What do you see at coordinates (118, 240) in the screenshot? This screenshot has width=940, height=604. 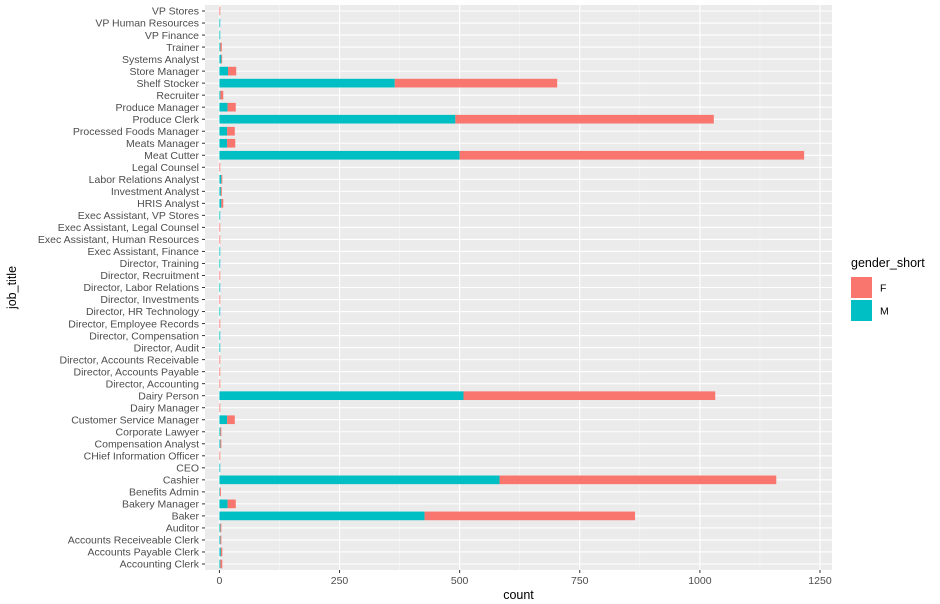 I see `y-tick-label-exec-assistant-human-resources: Exec Assistant, Human Resources` at bounding box center [118, 240].